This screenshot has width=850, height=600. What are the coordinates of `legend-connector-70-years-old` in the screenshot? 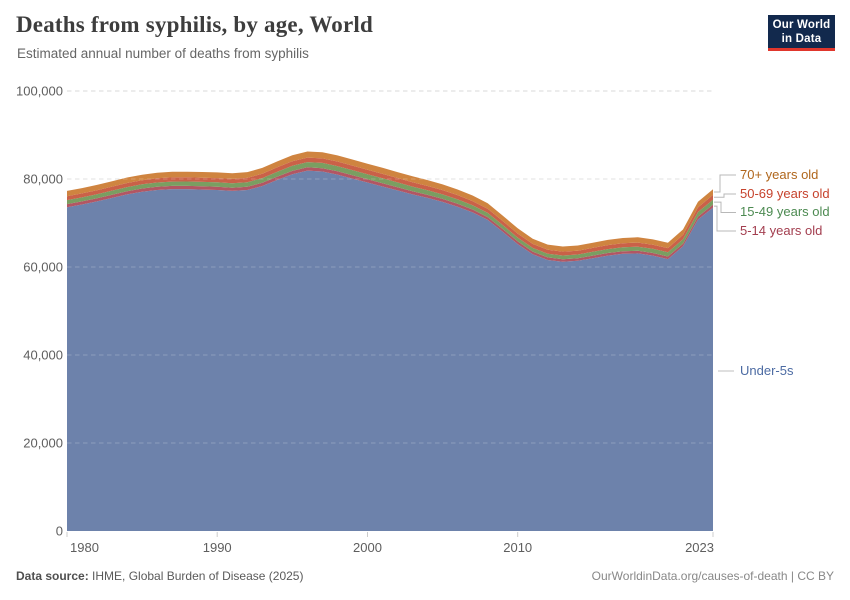 It's located at (725, 183).